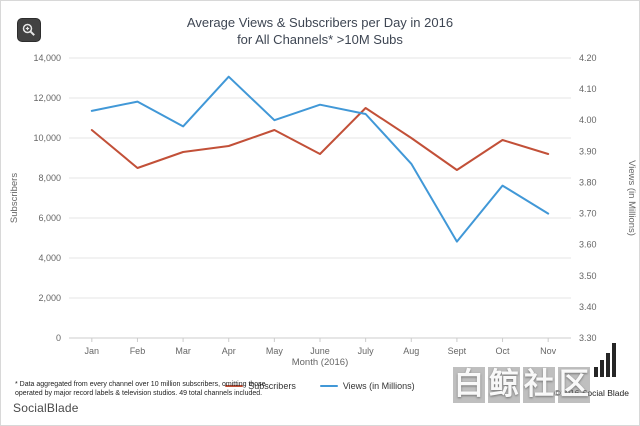 Image resolution: width=640 pixels, height=426 pixels. I want to click on x-axis-tick-label: Mar, so click(183, 351).